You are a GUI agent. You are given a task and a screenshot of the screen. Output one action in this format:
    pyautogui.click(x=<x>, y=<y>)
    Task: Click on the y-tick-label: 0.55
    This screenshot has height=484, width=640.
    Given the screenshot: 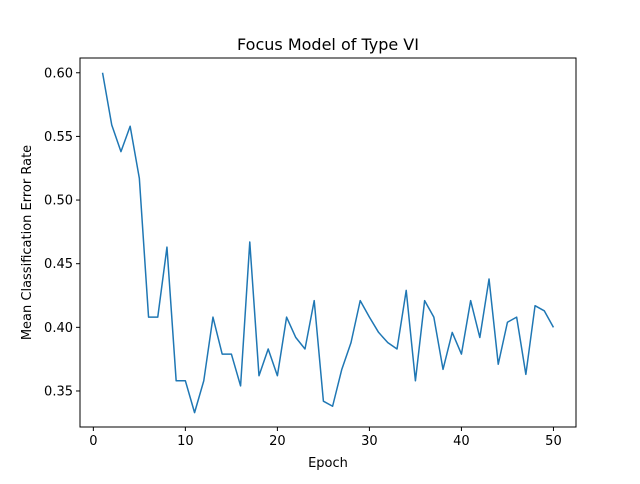 What is the action you would take?
    pyautogui.click(x=58, y=137)
    